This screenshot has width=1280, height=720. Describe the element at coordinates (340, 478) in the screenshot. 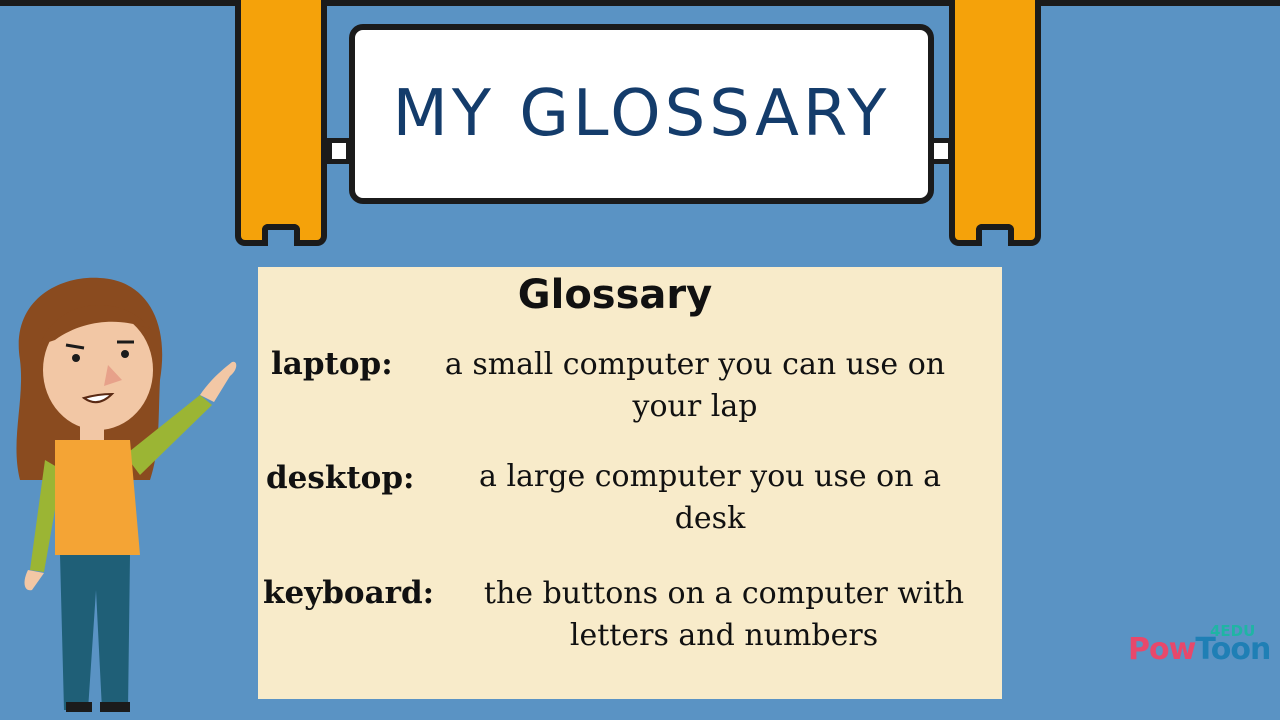

I see `glossary-term: desktop:` at that location.